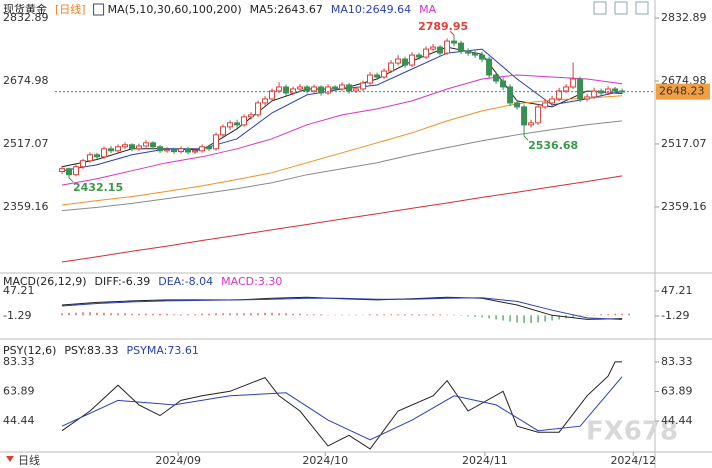 This screenshot has height=468, width=712. Describe the element at coordinates (178, 460) in the screenshot. I see `x-tick-label: 2024/09` at that location.